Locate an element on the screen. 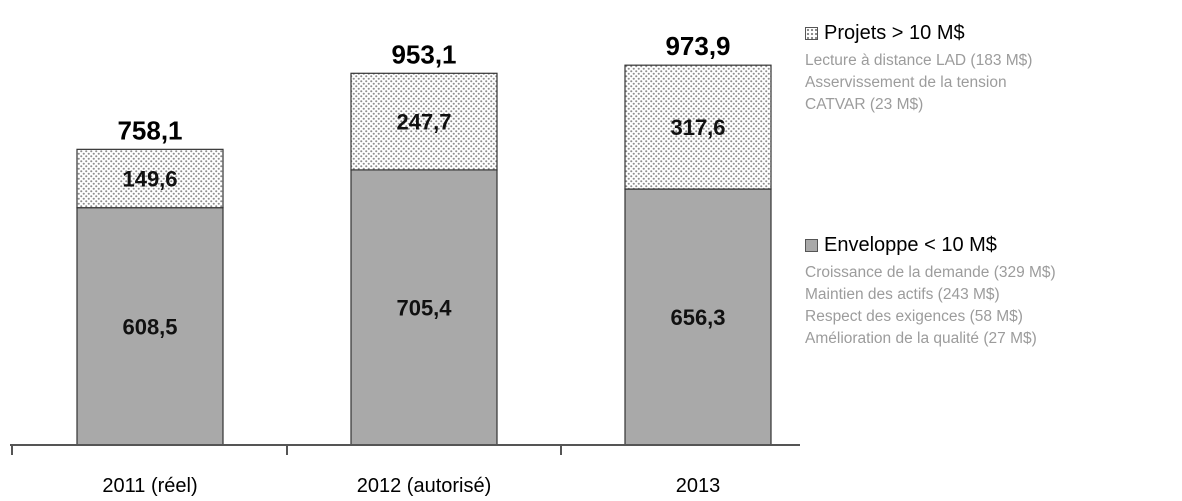 Image resolution: width=1182 pixels, height=501 pixels. data-label-enveloppe: 656,3 is located at coordinates (697, 317).